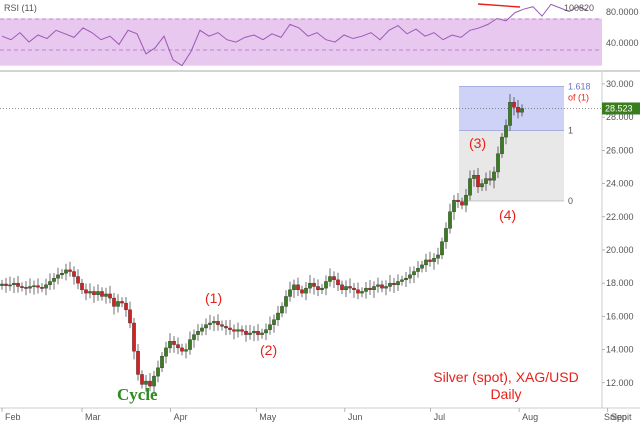 This screenshot has height=427, width=640. What do you see at coordinates (620, 117) in the screenshot?
I see `price-tick-label: 28.000` at bounding box center [620, 117].